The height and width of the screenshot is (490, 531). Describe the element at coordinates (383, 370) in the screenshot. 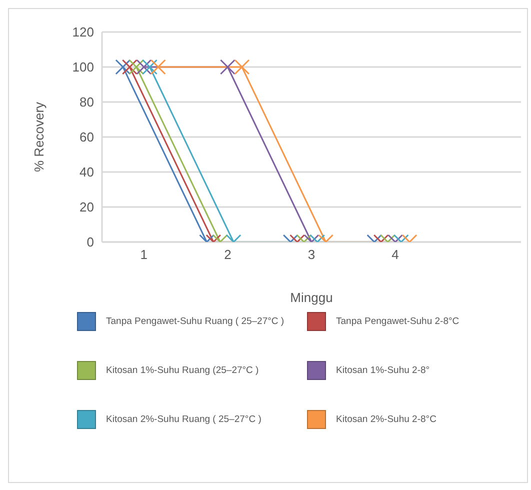

I see `legend-label: Kitosan 1%-Suhu 2-8°` at that location.